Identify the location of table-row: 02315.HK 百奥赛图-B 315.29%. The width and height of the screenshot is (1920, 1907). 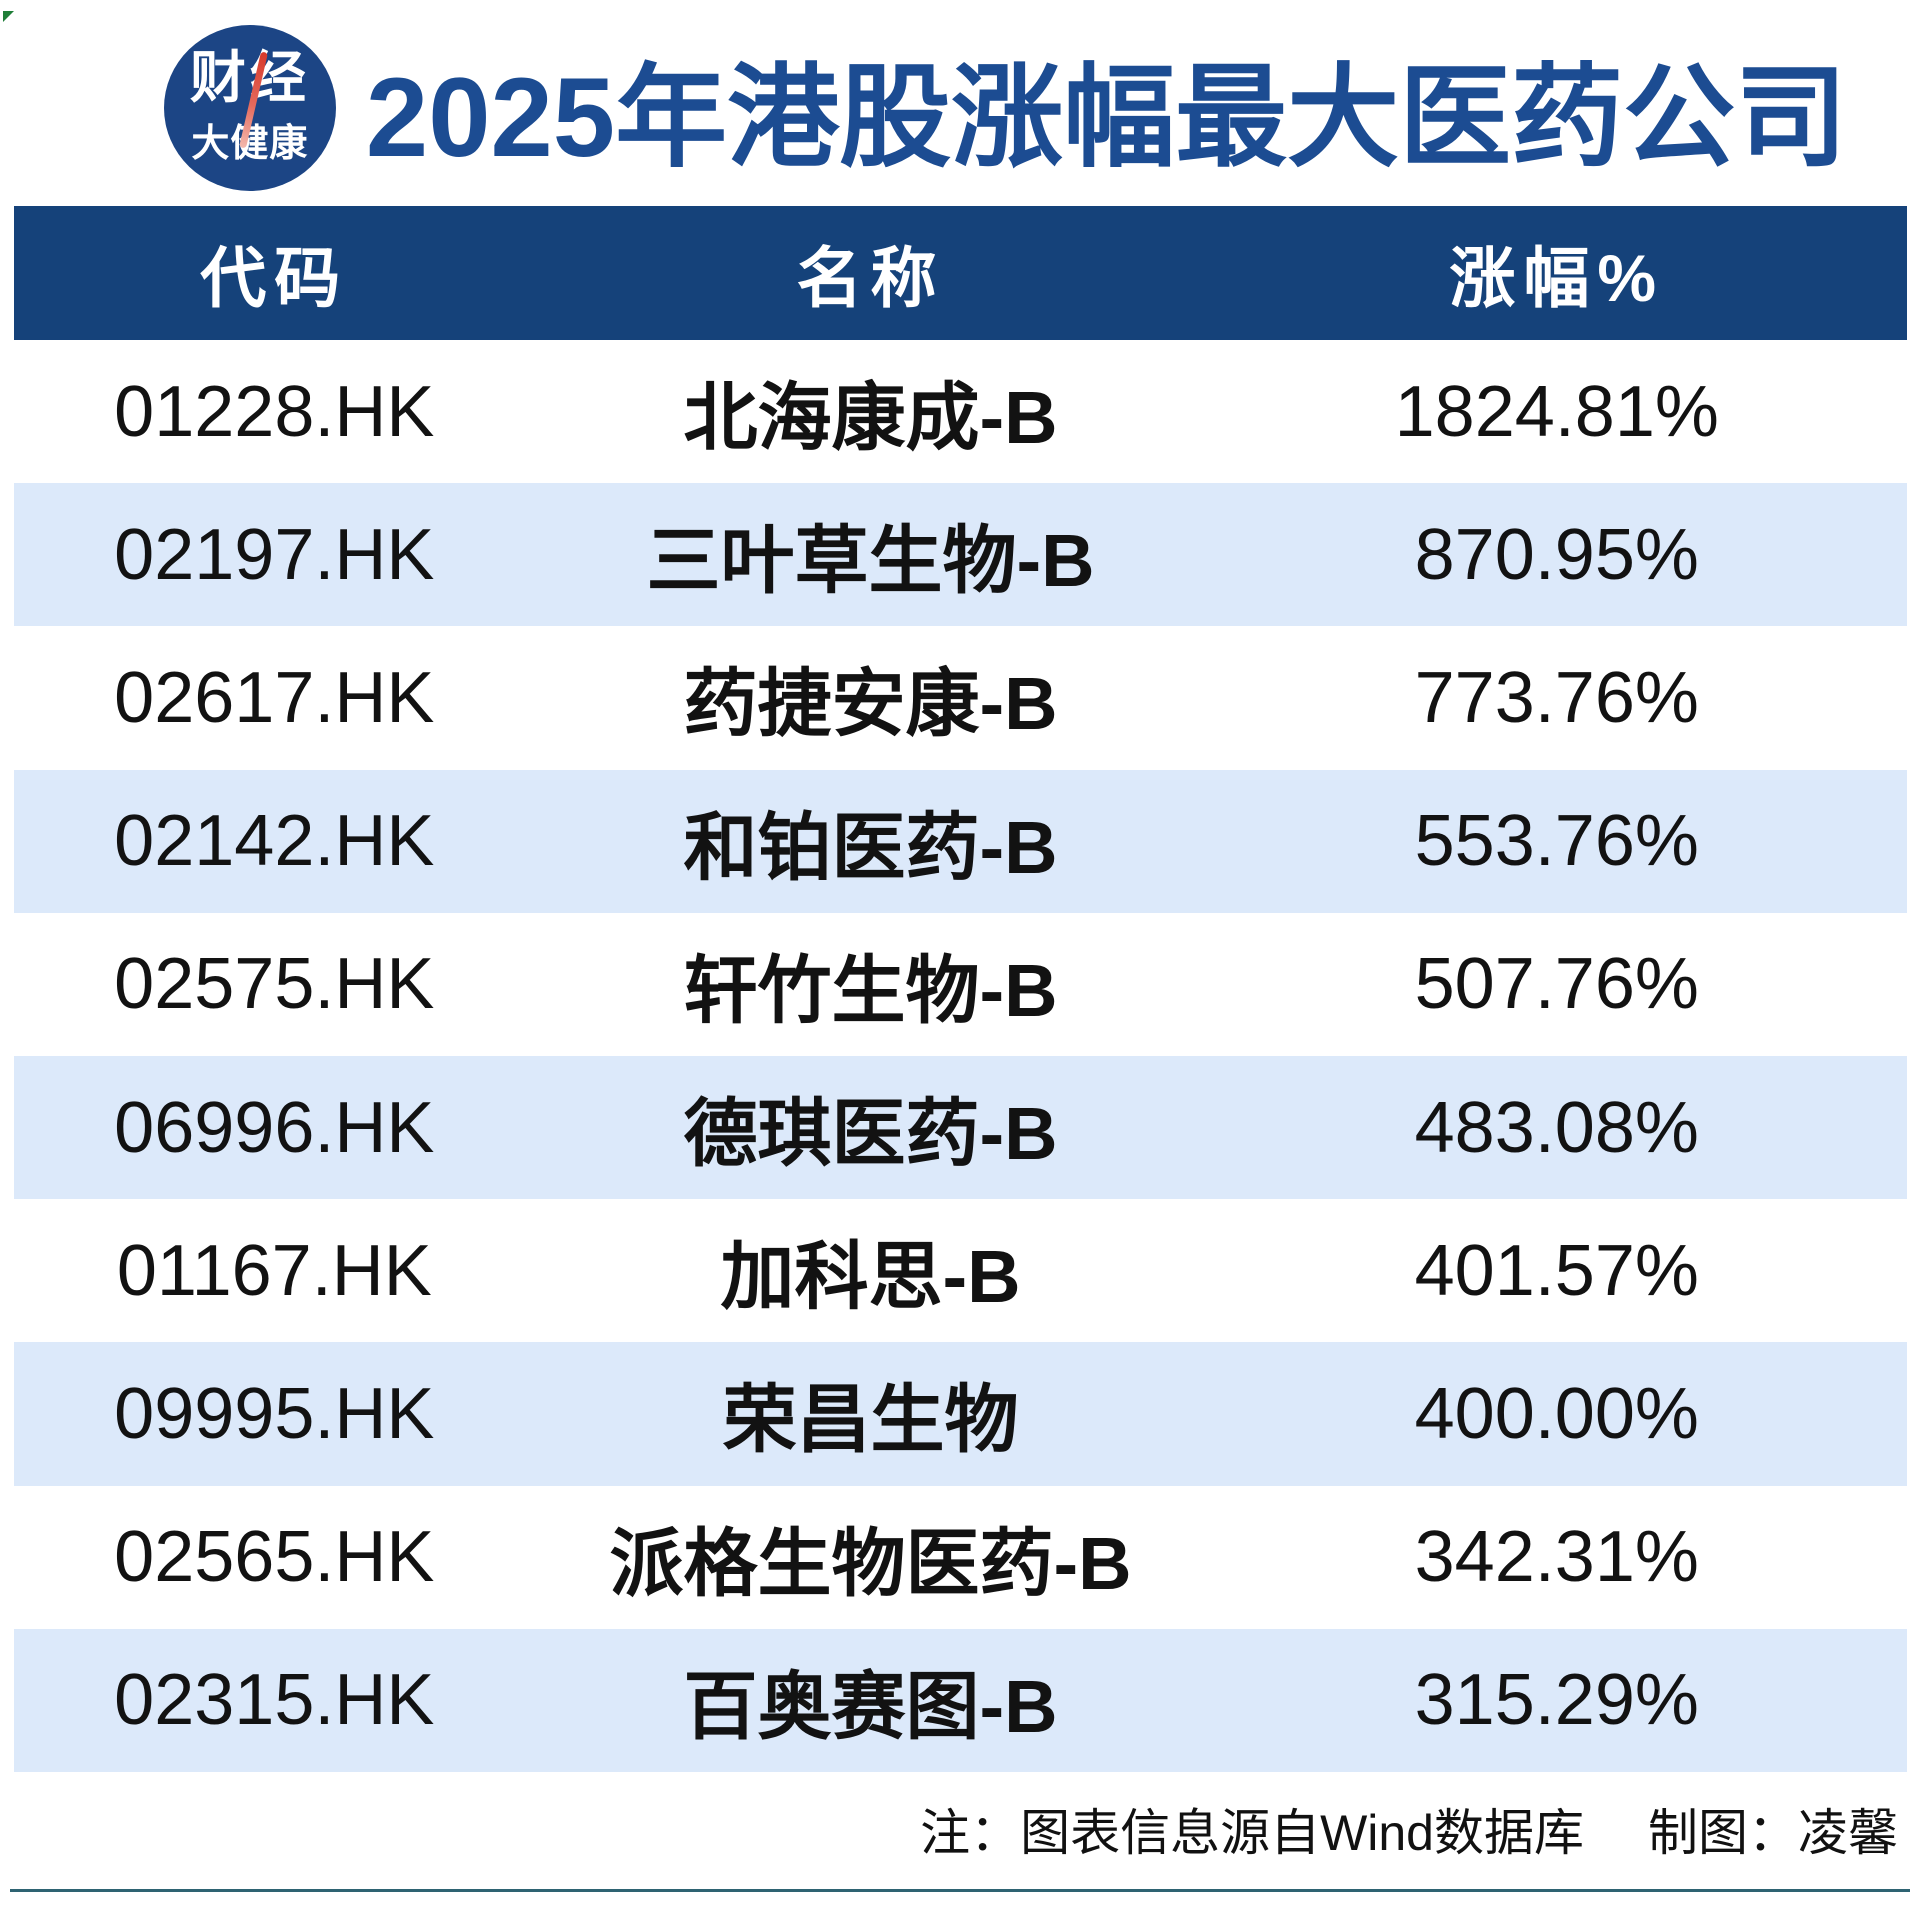
(960, 1700).